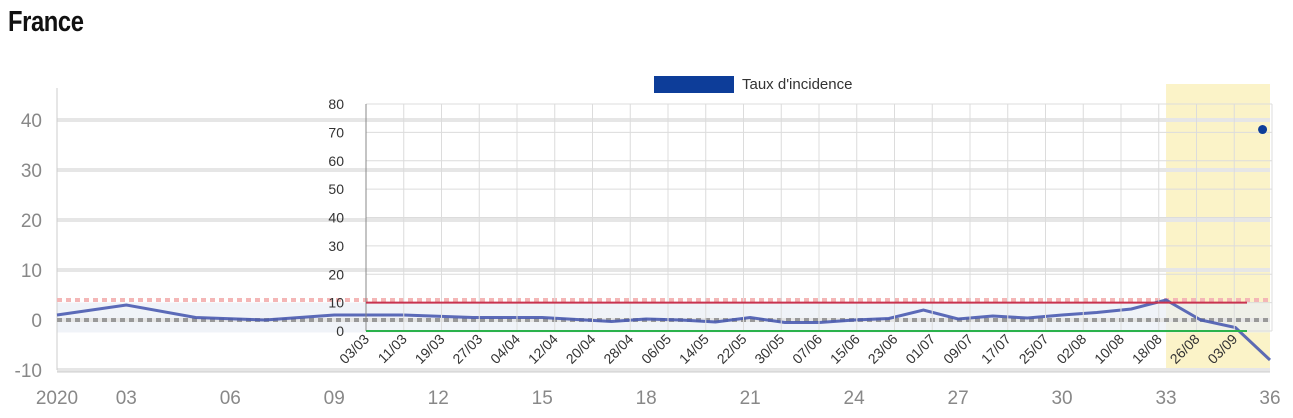  Describe the element at coordinates (31, 121) in the screenshot. I see `bg-y-tick-label: 40` at that location.